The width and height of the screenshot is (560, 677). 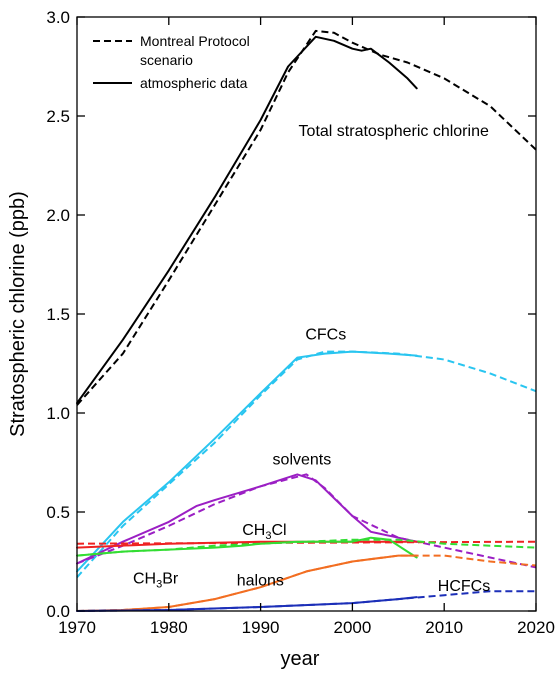 I want to click on annotation-label: HCFCs, so click(x=464, y=586).